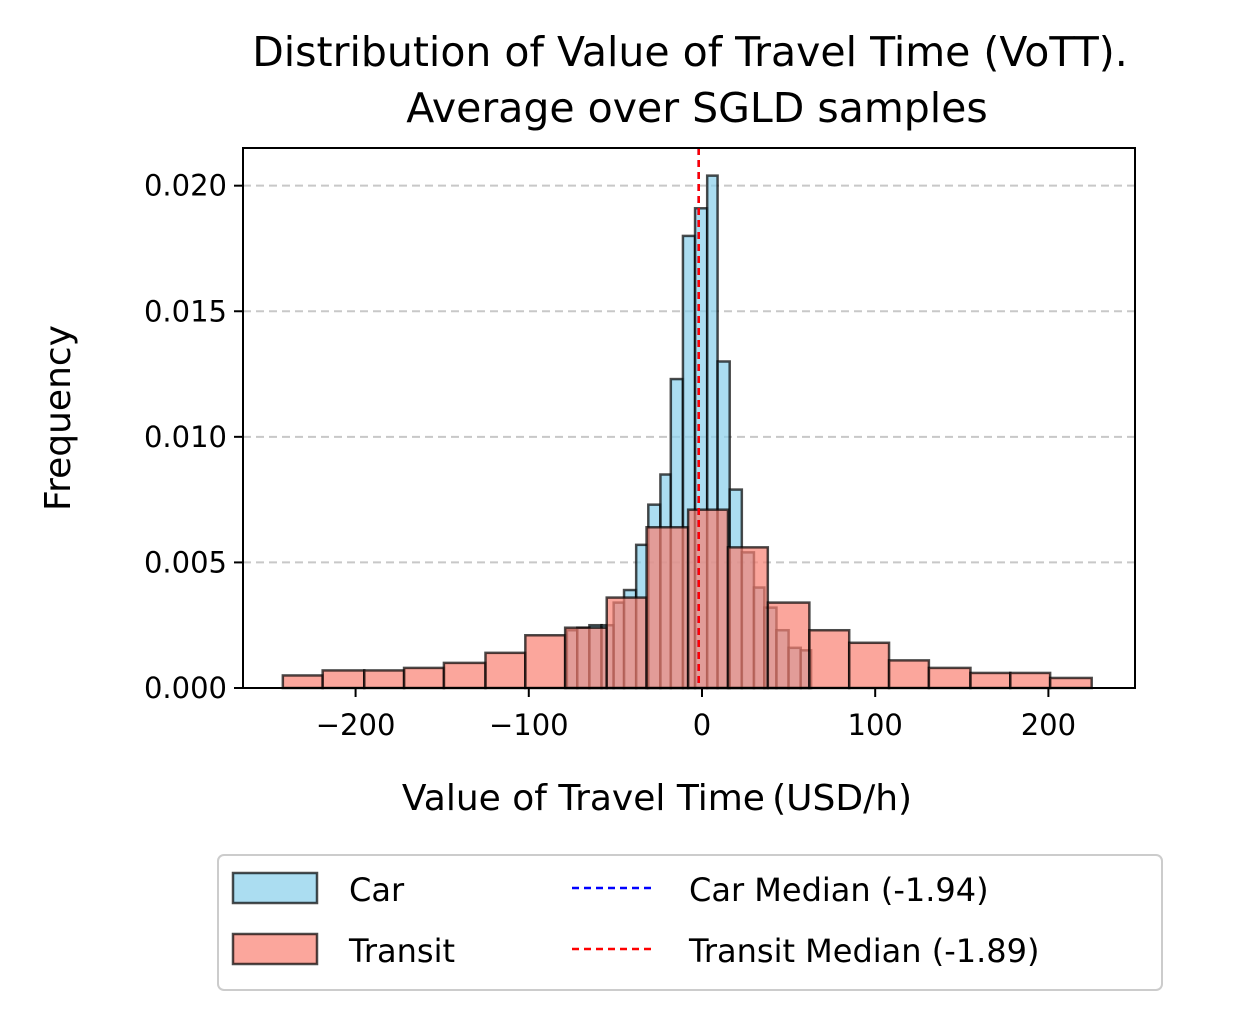 This screenshot has height=1020, width=1253. Describe the element at coordinates (275, 949) in the screenshot. I see `legend-swatch-transit` at that location.